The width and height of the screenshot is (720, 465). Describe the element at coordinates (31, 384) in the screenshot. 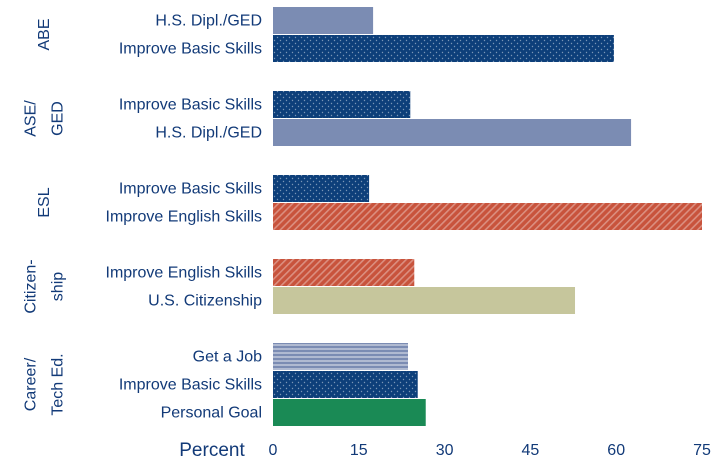

I see `group-label: Career/` at that location.